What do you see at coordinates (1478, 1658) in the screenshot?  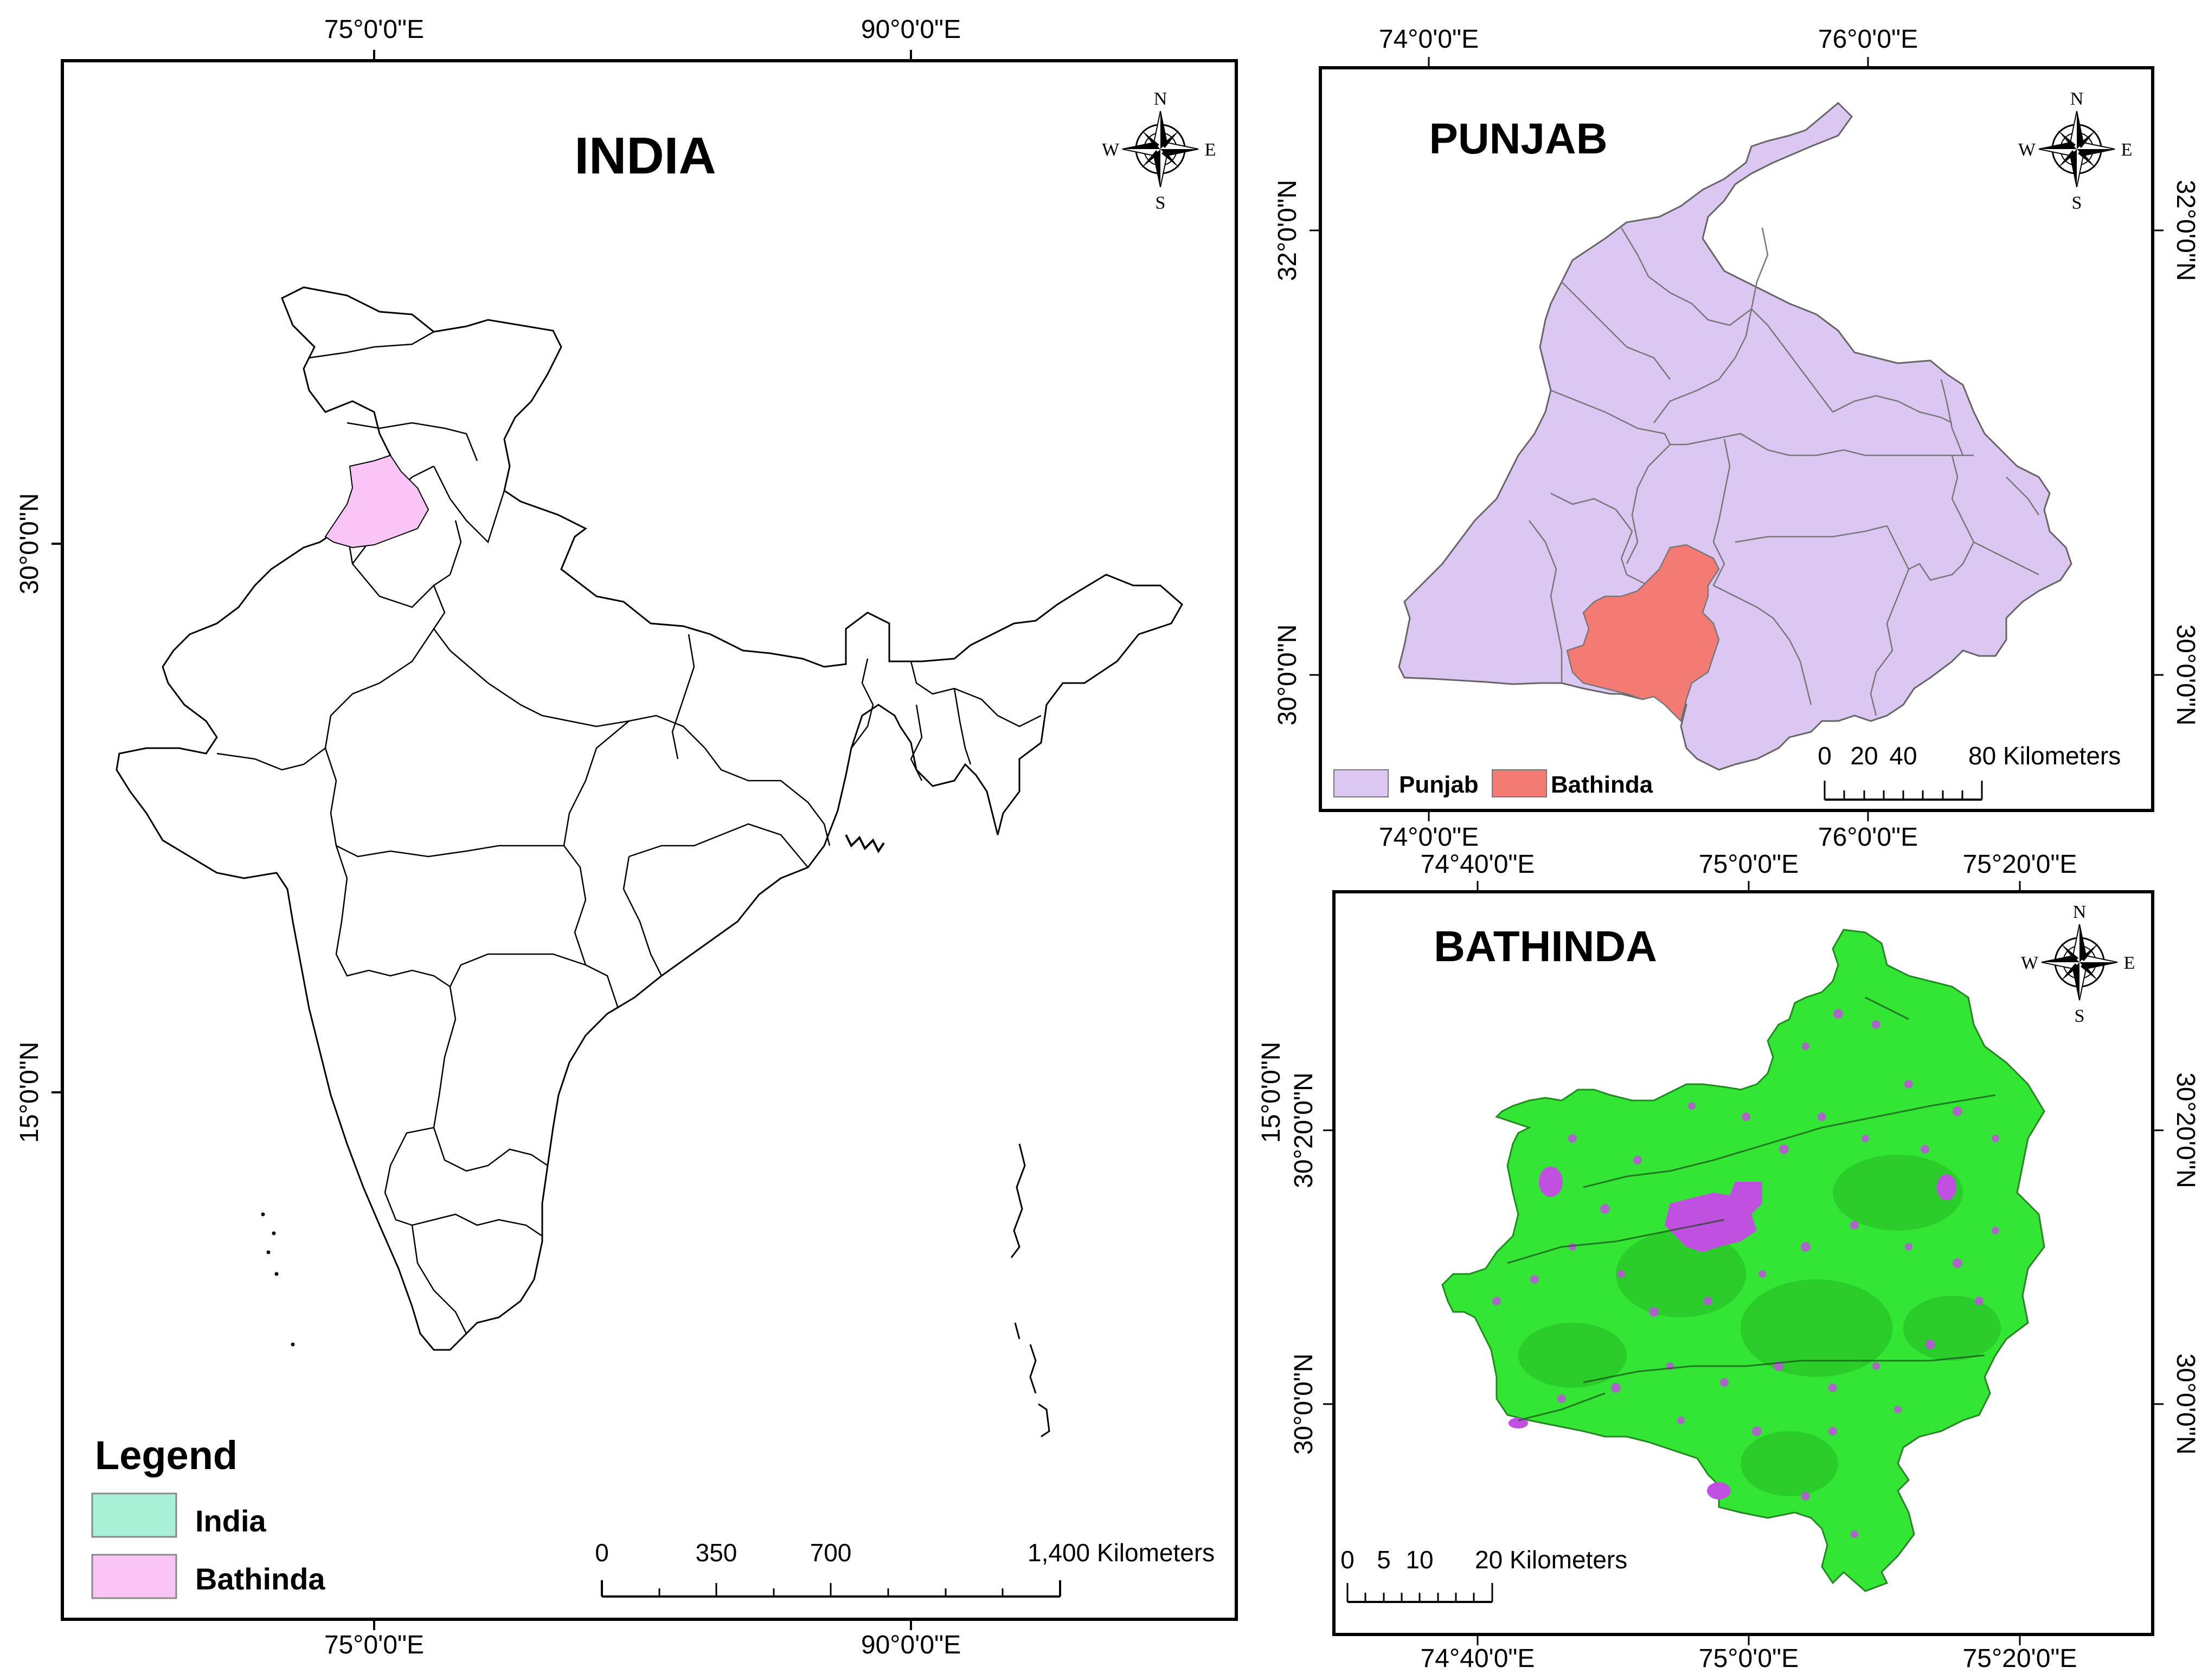 I see `bathinda-lon-bottom-7440: 74°40'0"E` at bounding box center [1478, 1658].